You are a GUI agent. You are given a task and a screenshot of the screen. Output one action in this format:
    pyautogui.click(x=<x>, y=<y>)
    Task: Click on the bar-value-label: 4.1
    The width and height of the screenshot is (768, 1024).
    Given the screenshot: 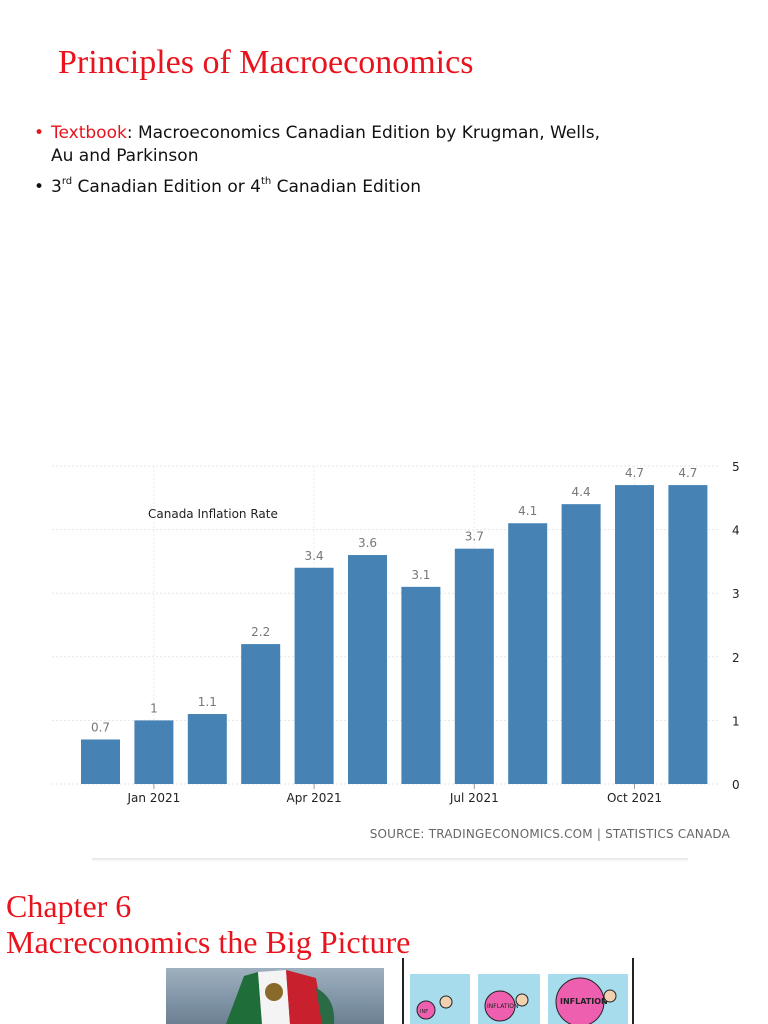 What is the action you would take?
    pyautogui.click(x=527, y=511)
    